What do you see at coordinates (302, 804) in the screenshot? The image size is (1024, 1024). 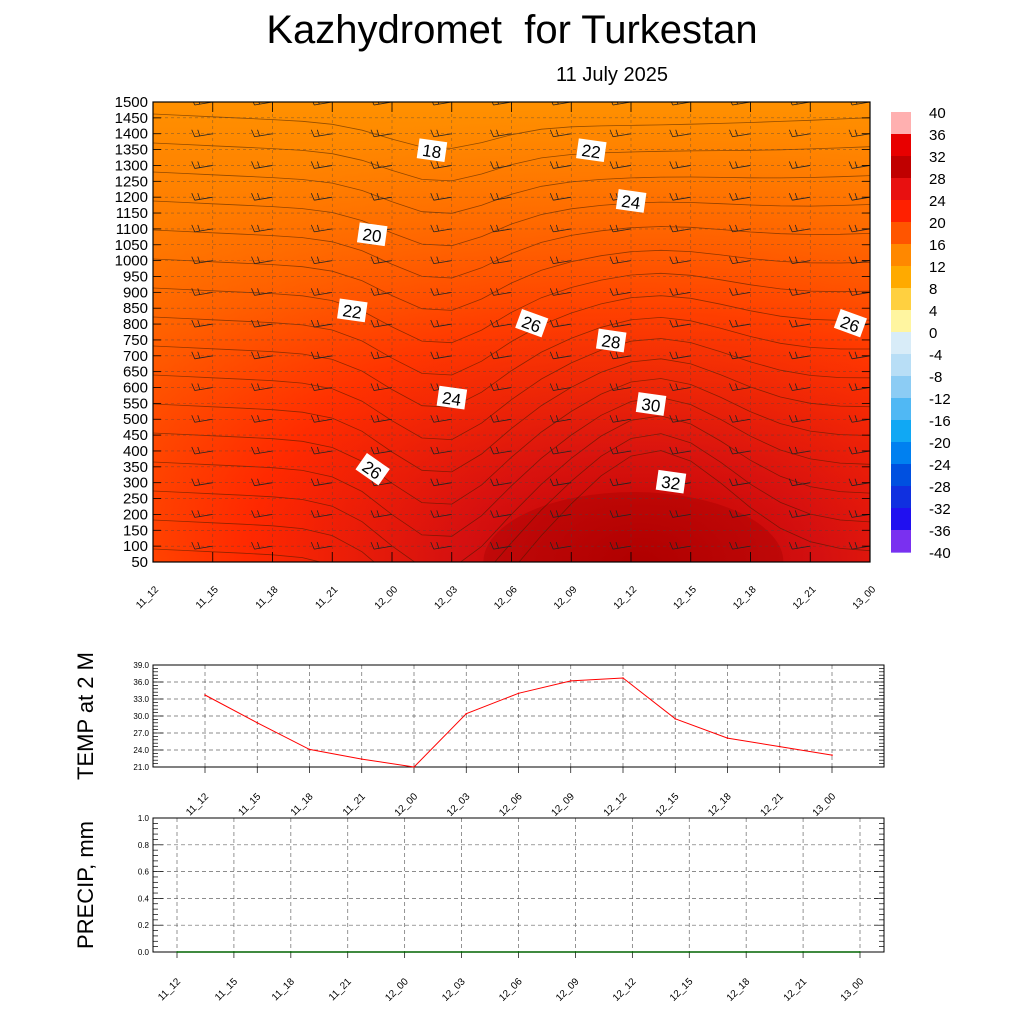 I see `x-tick-label: 11_18` at bounding box center [302, 804].